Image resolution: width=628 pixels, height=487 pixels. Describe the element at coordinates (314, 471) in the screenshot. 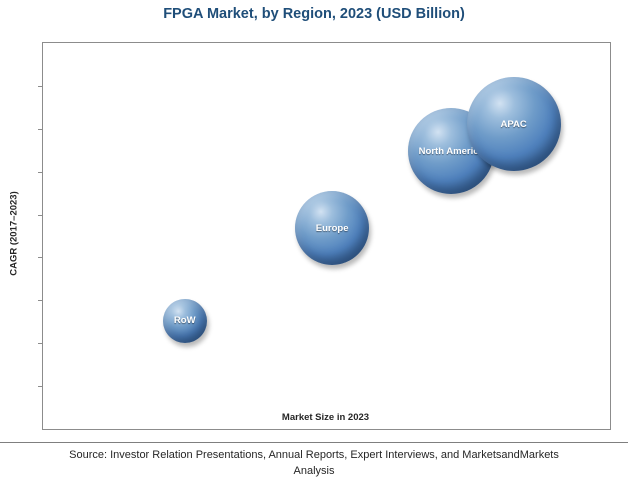

I see `source-line-2: Analysis` at that location.